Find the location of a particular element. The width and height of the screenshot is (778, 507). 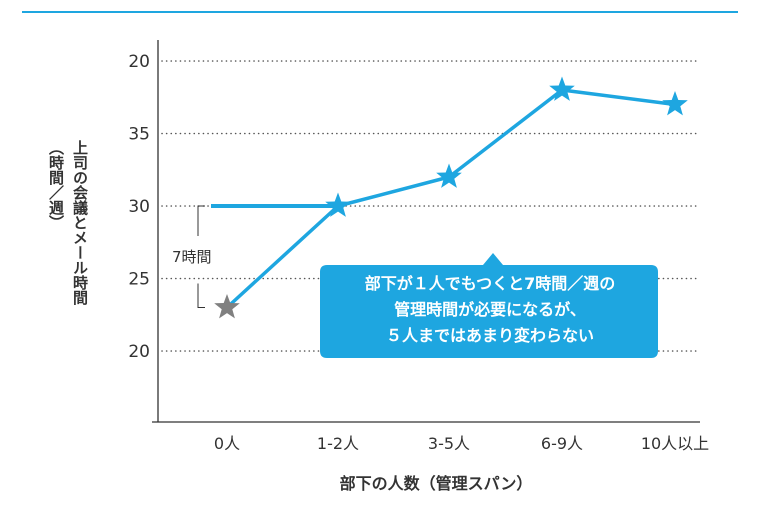

x-tick-label: 1-2人 is located at coordinates (338, 443).